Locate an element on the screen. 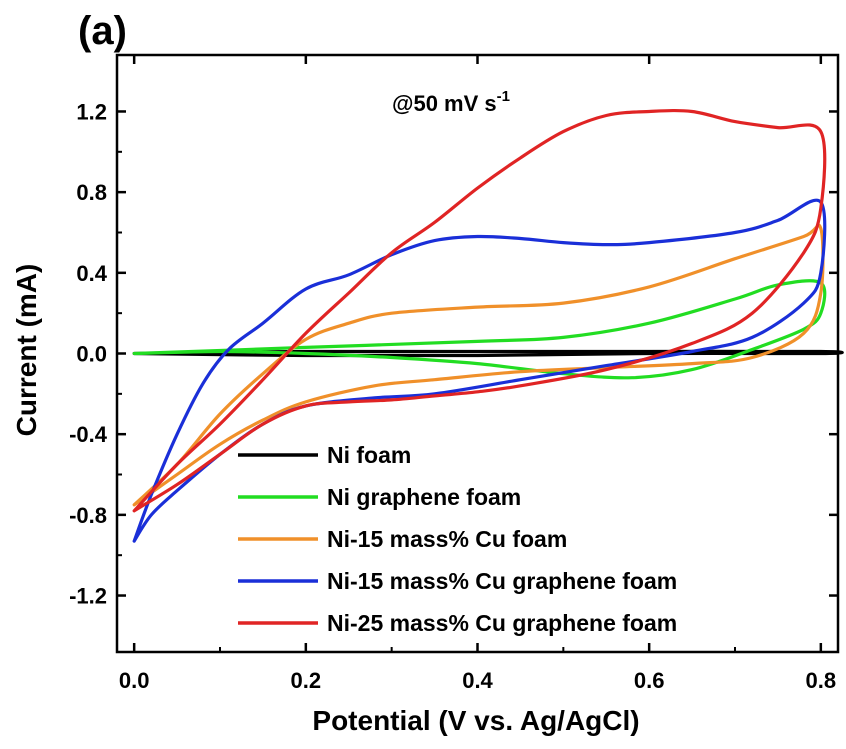  y-tick-label: 0.8 is located at coordinates (91, 192).